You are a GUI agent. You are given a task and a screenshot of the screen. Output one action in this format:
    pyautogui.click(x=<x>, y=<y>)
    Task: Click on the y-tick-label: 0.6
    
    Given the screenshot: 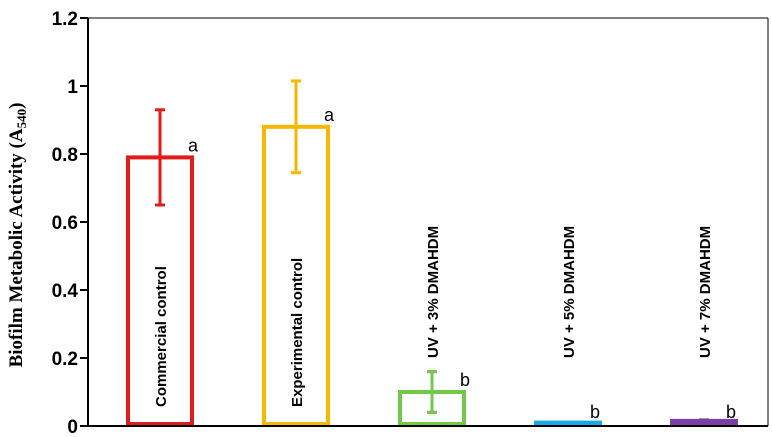 What is the action you would take?
    pyautogui.click(x=65, y=223)
    